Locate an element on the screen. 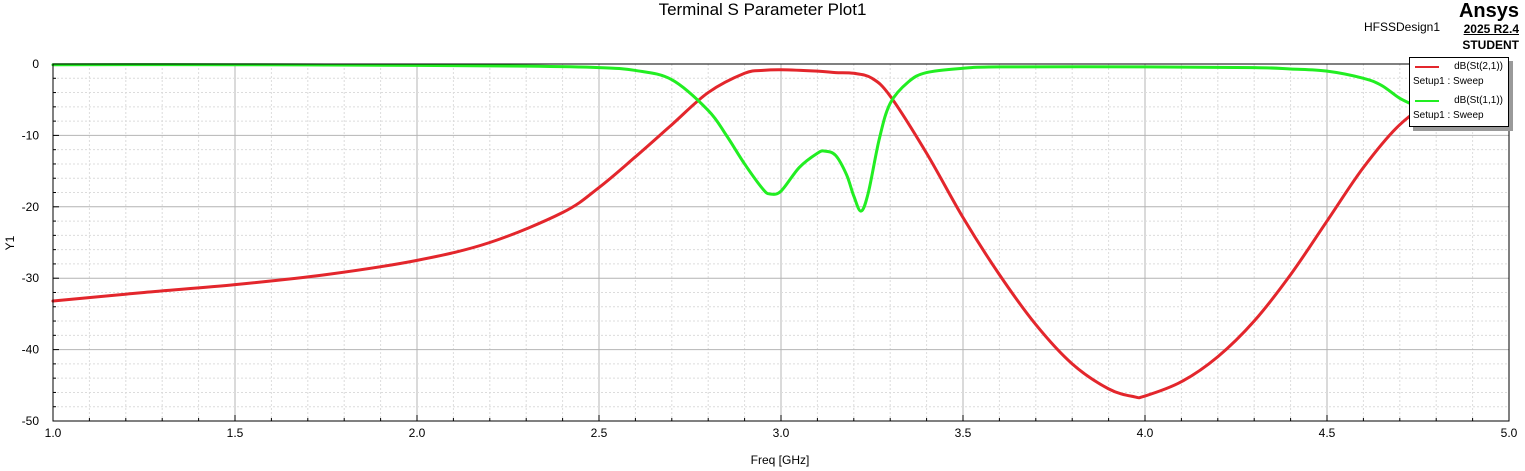 The width and height of the screenshot is (1525, 471). x-tick-labels: 1.0 1.5 2.0 2.5 3.0 3.5 4.0 4.5 5.0 is located at coordinates (781, 433).